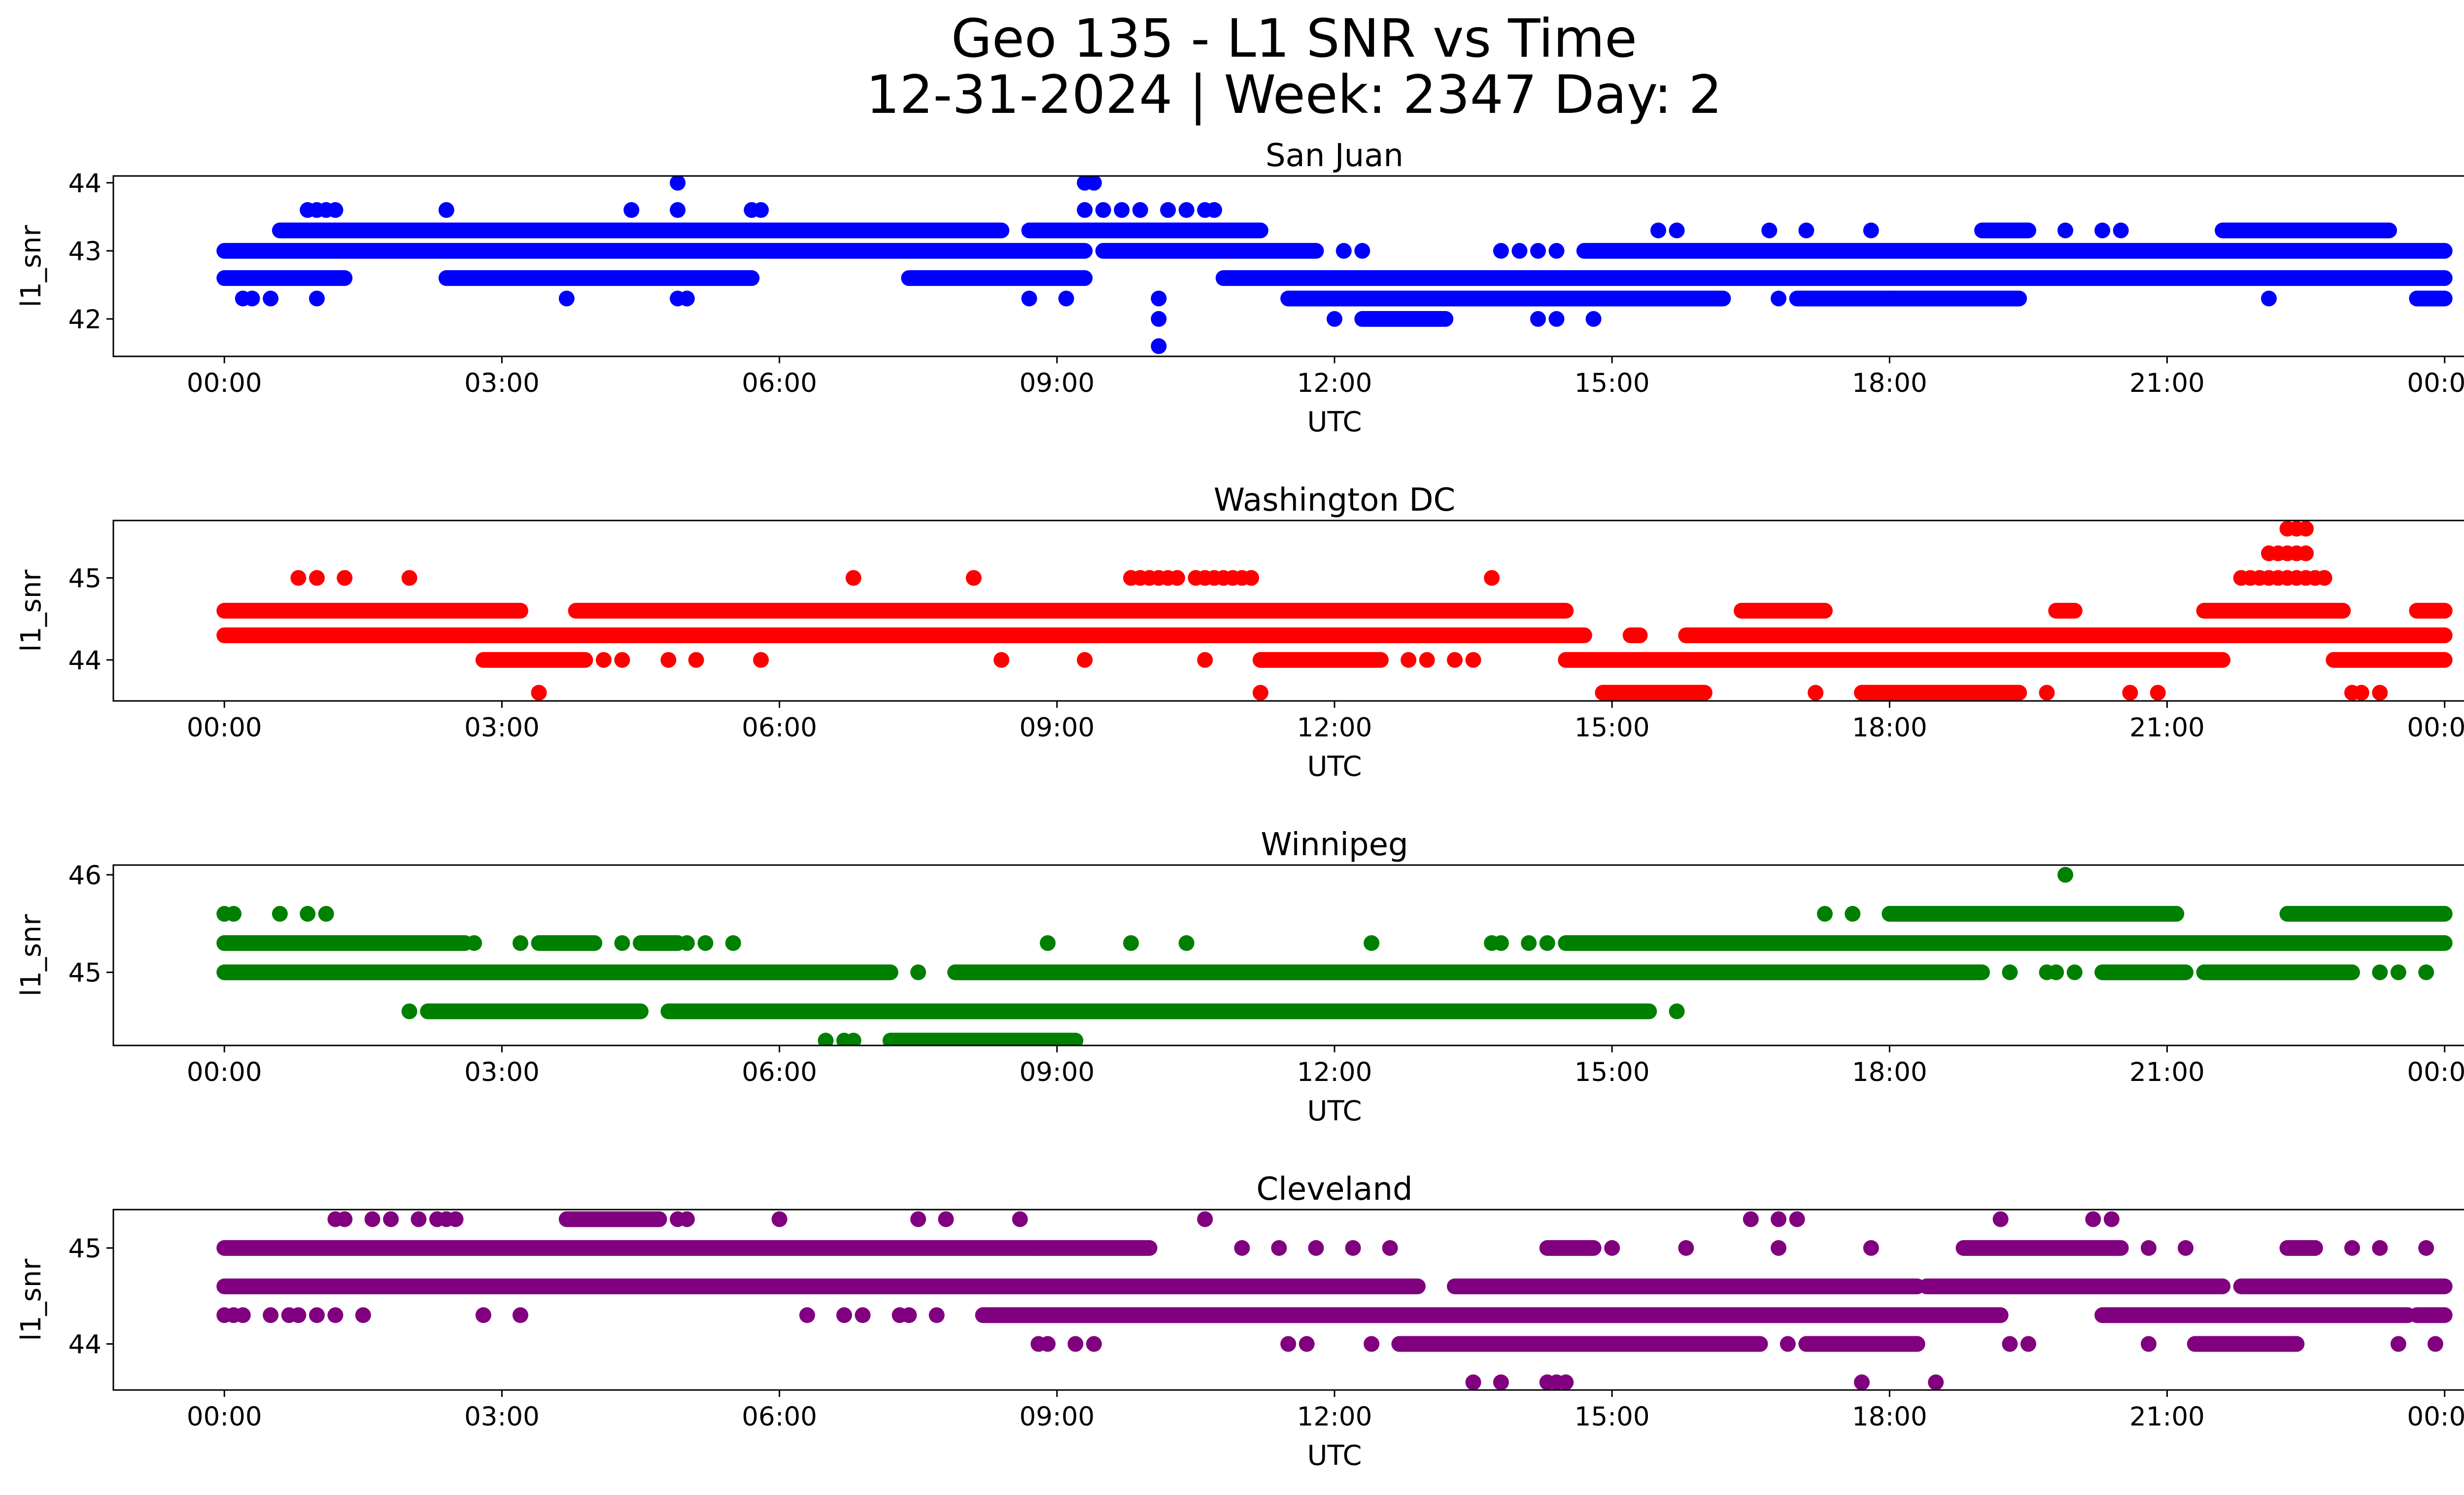  I want to click on panel-title: Winnipeg, so click(1334, 845).